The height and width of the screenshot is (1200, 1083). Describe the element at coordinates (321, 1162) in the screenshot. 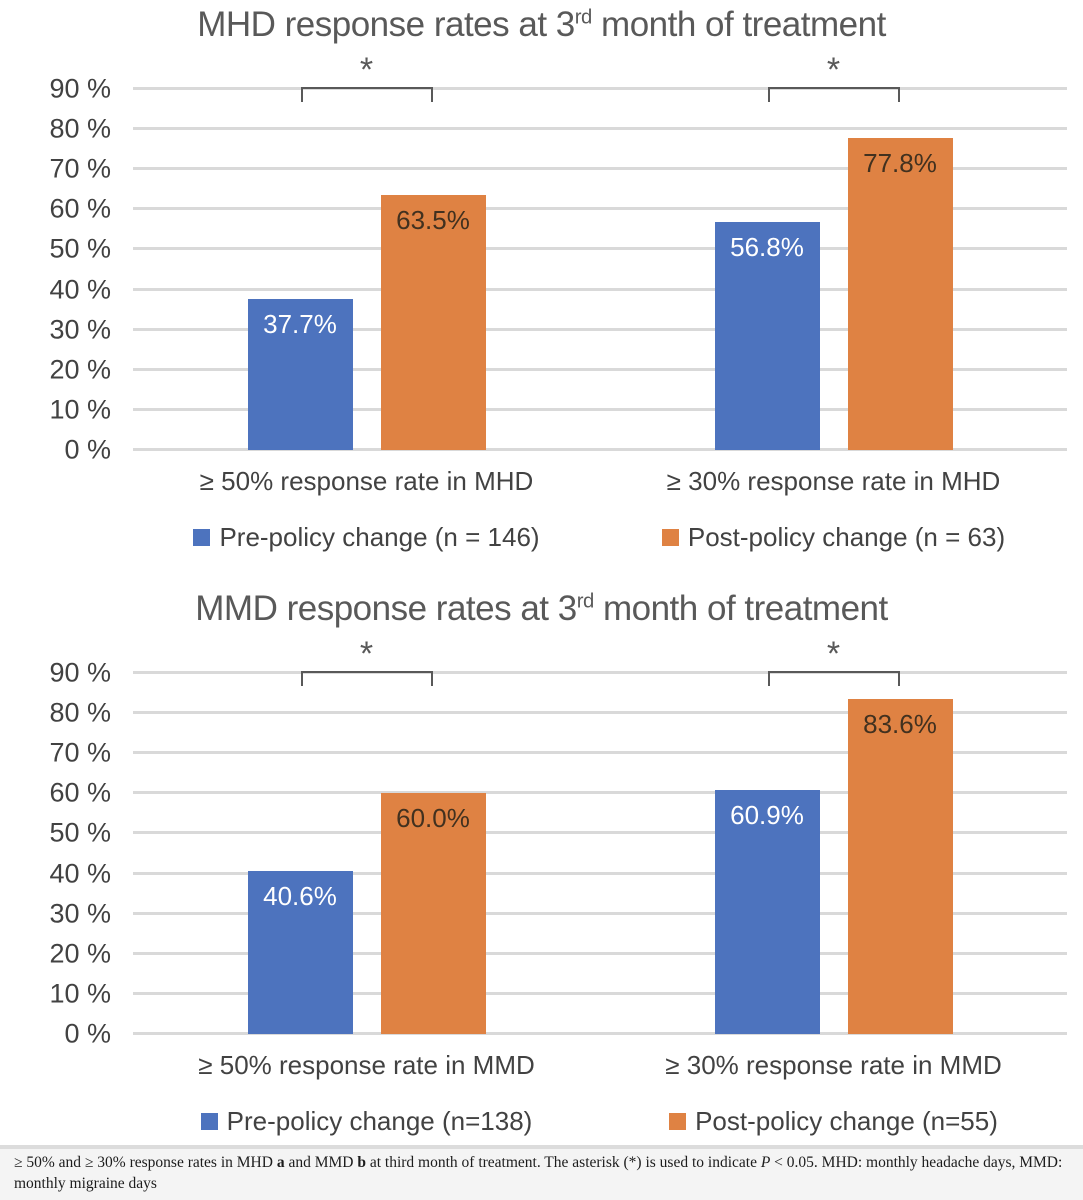

I see `caption-segment: and MMD` at that location.